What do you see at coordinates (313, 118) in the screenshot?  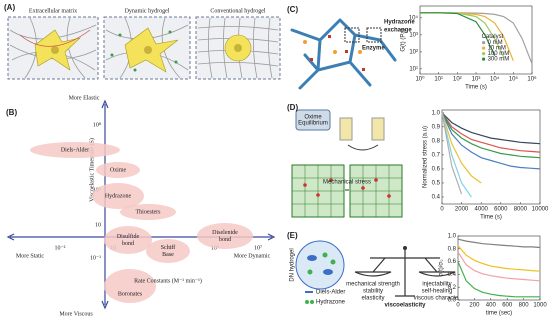 I see `annotation: Oxime` at bounding box center [313, 118].